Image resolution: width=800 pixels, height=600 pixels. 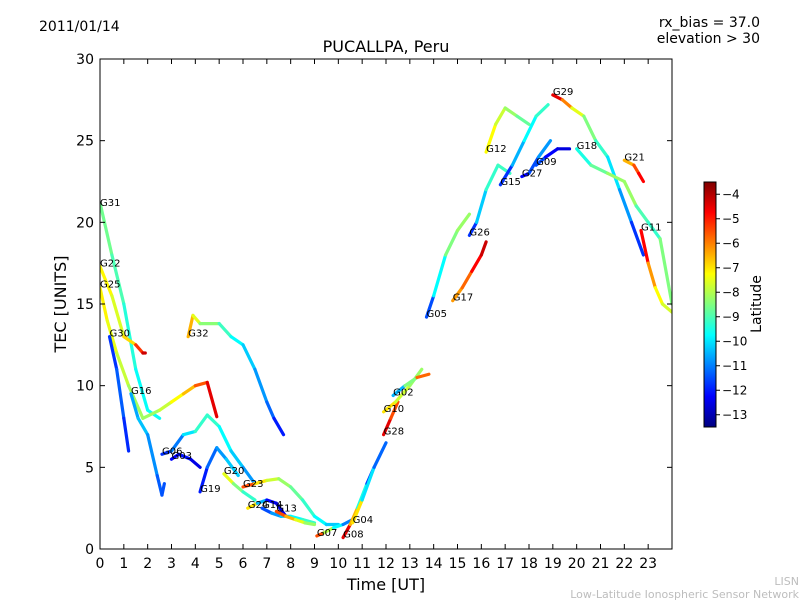 What do you see at coordinates (734, 304) in the screenshot?
I see `colorbar: −4 −5 −6 −7 −8 −9 −10 −11 −12 −13 Latitude` at bounding box center [734, 304].